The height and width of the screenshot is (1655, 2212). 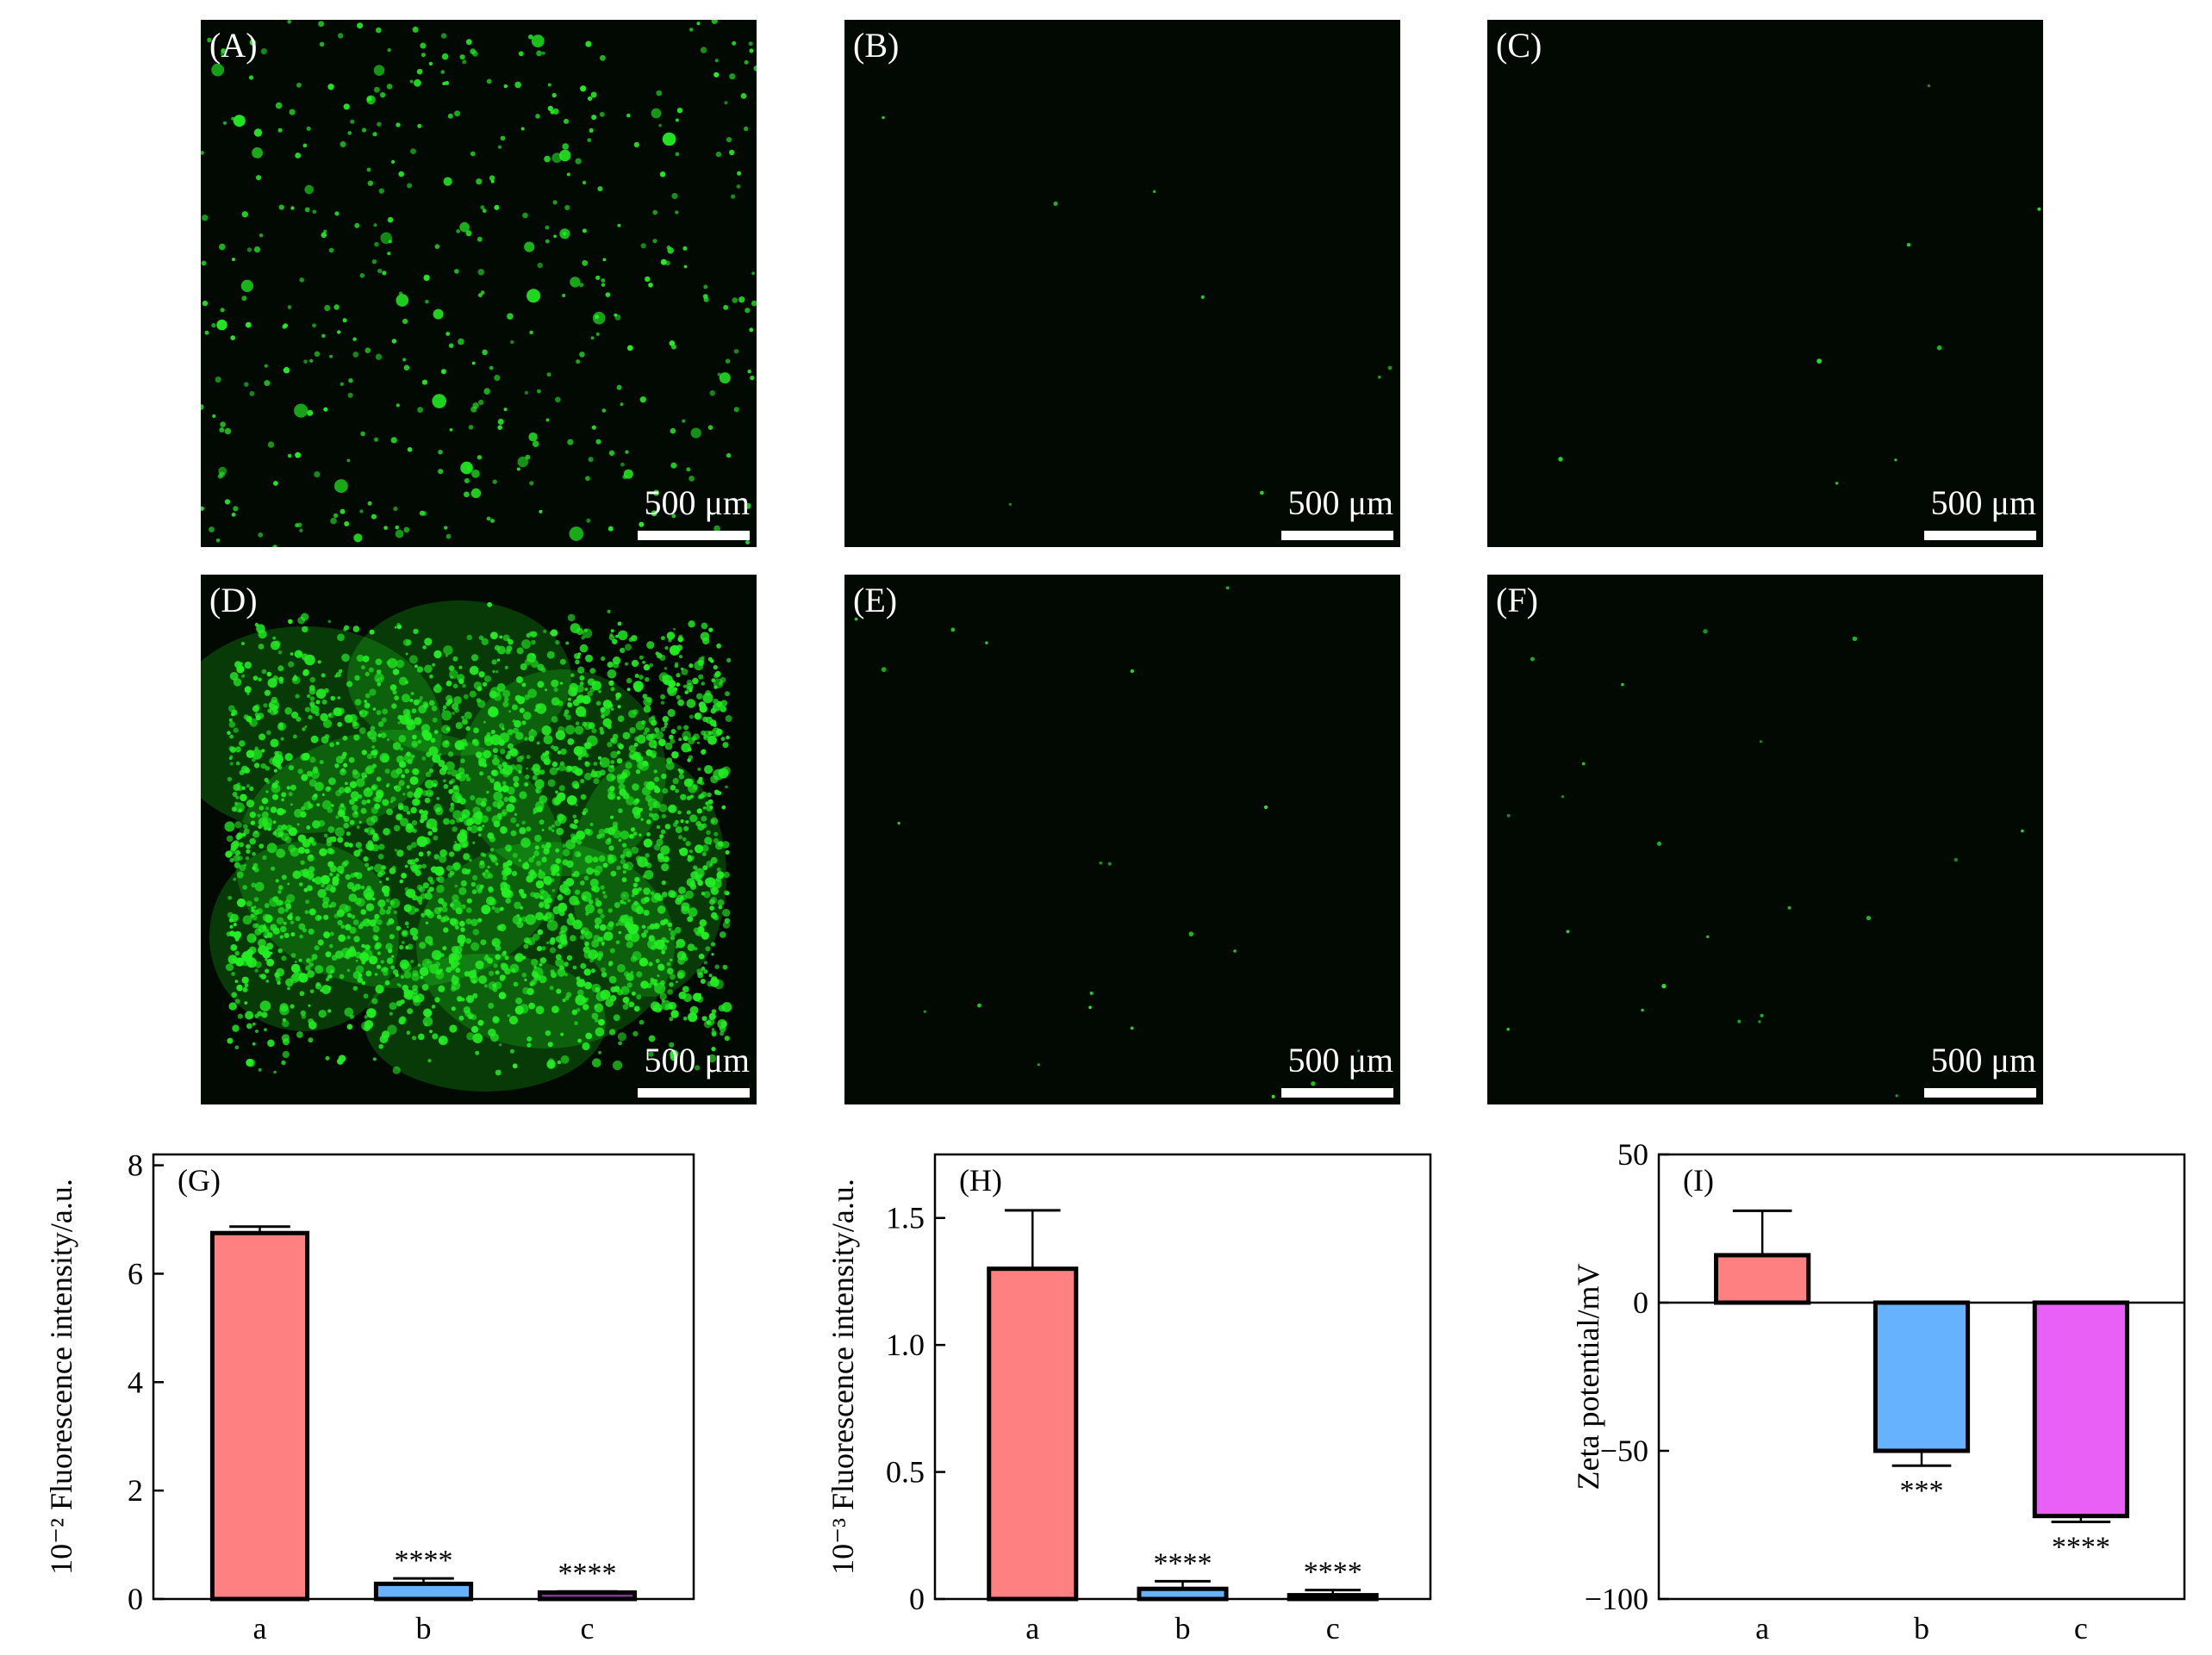 What do you see at coordinates (906, 1472) in the screenshot?
I see `y-tick-label: 0.5` at bounding box center [906, 1472].